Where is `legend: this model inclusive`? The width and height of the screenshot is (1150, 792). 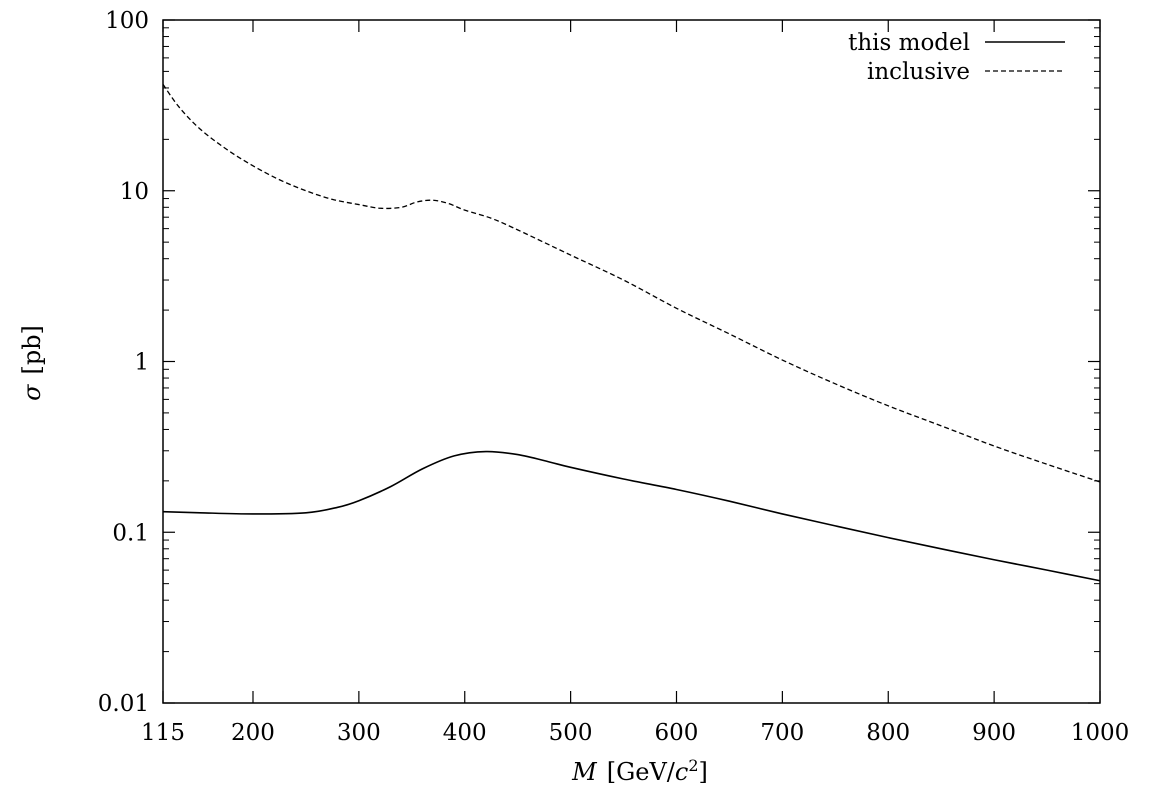
legend: this model inclusive is located at coordinates (956, 57).